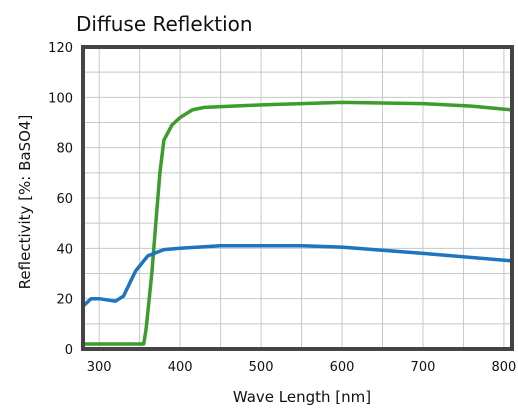 The image size is (518, 412). What do you see at coordinates (64, 149) in the screenshot?
I see `y-tick-label: 80` at bounding box center [64, 149].